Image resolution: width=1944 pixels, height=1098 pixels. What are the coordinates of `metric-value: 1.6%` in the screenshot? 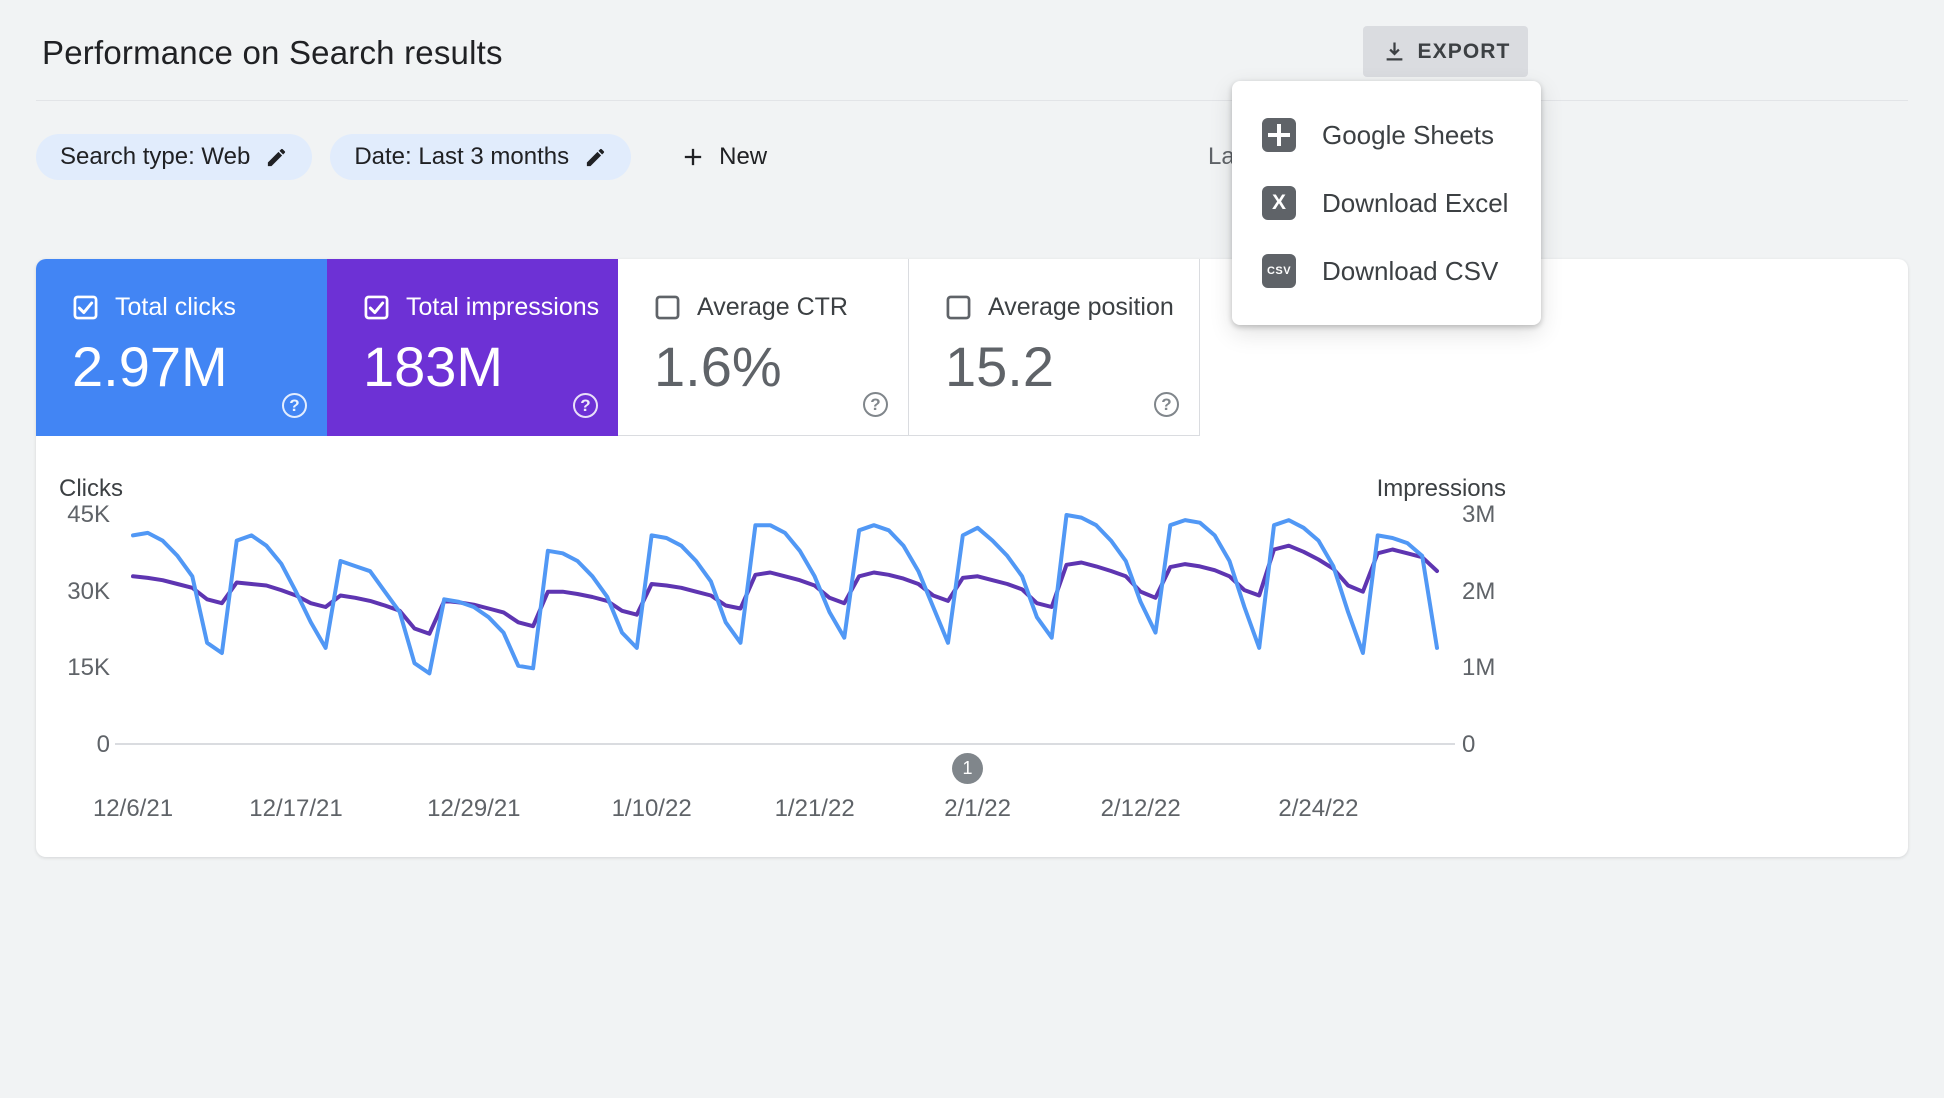 It's located at (718, 366).